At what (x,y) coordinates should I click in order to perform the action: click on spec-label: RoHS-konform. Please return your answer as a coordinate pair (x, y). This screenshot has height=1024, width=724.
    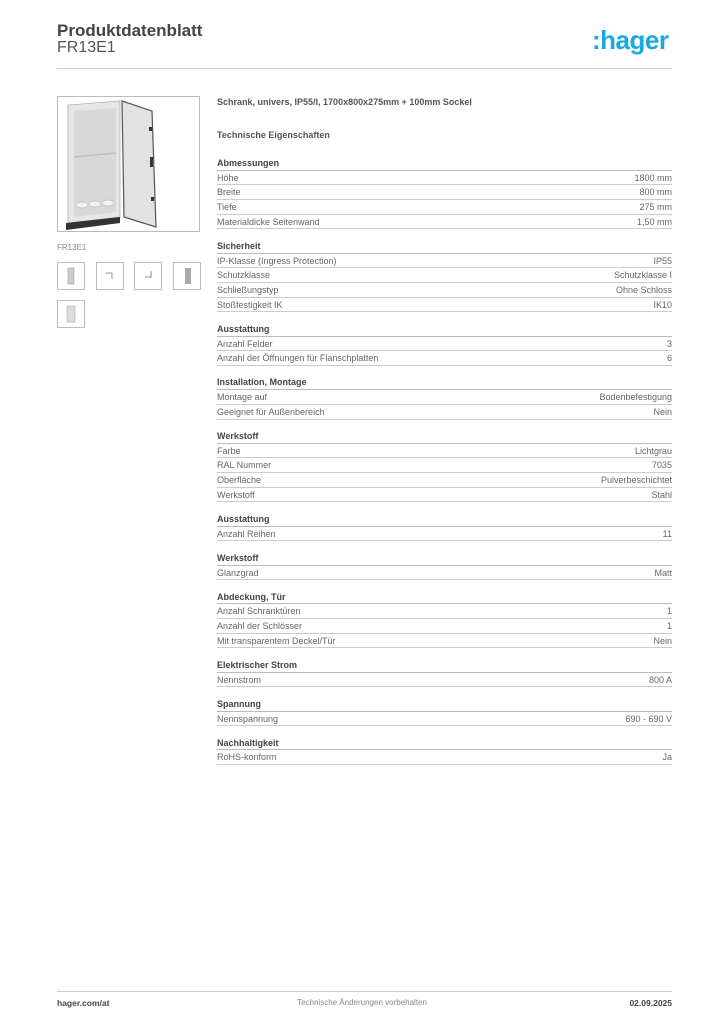
    Looking at the image, I should click on (247, 757).